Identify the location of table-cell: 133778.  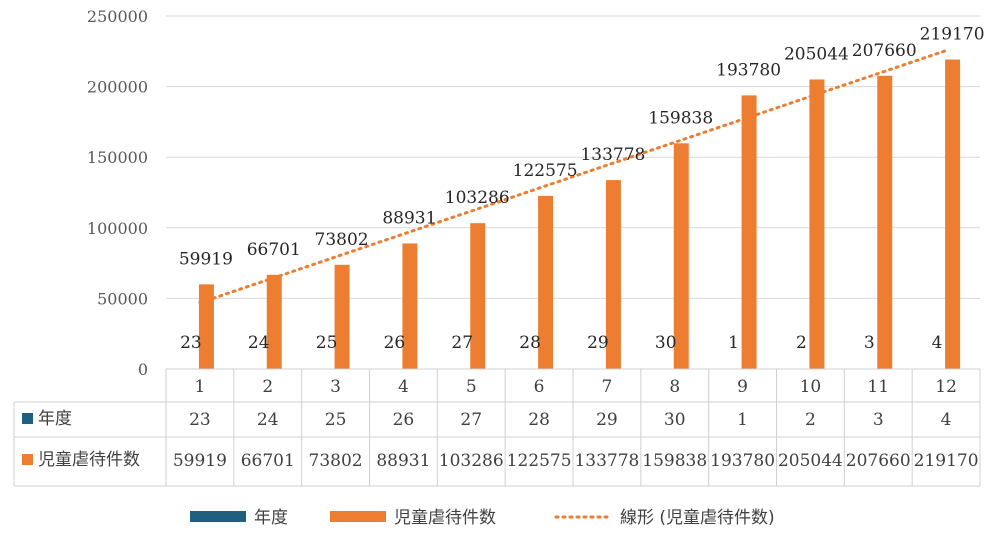
(606, 461).